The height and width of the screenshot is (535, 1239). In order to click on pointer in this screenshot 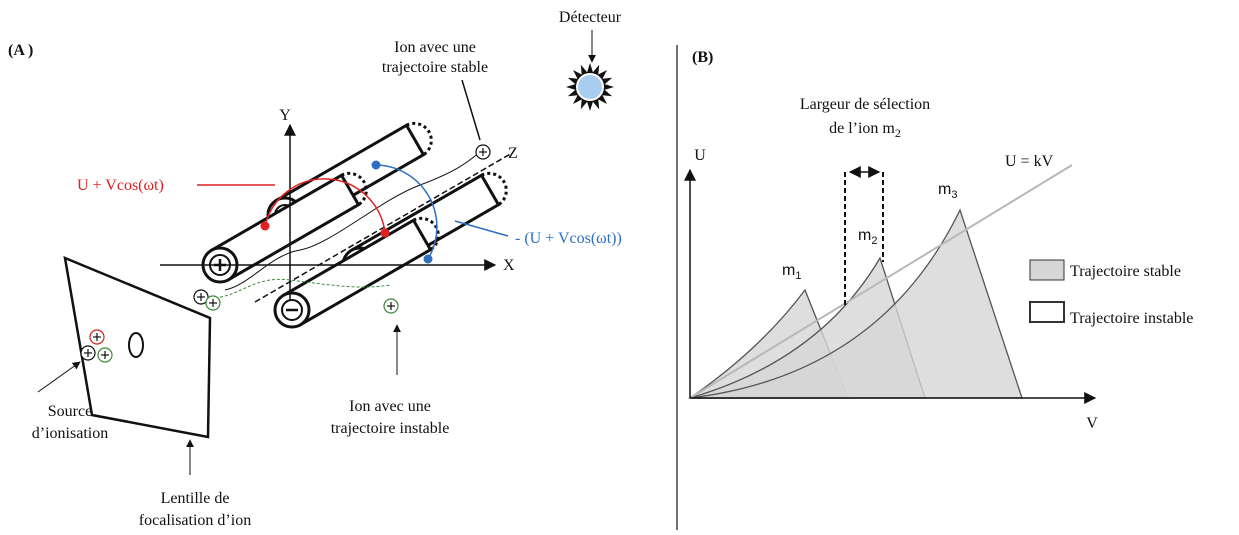, I will do `click(471, 110)`.